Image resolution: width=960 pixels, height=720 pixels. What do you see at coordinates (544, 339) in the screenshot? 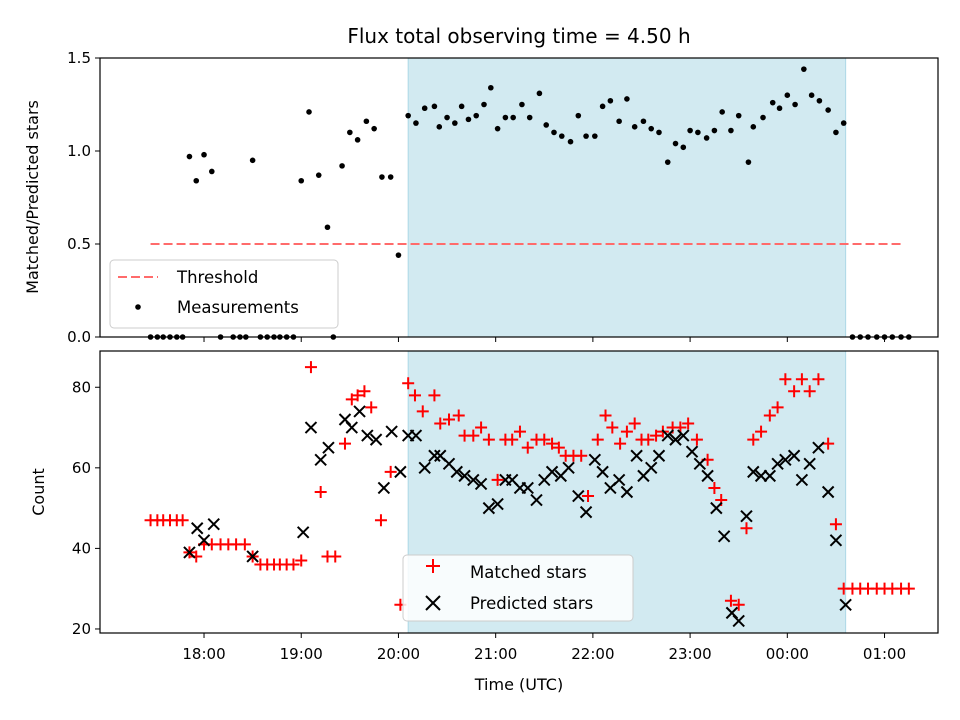
I see `top-x-ticks` at bounding box center [544, 339].